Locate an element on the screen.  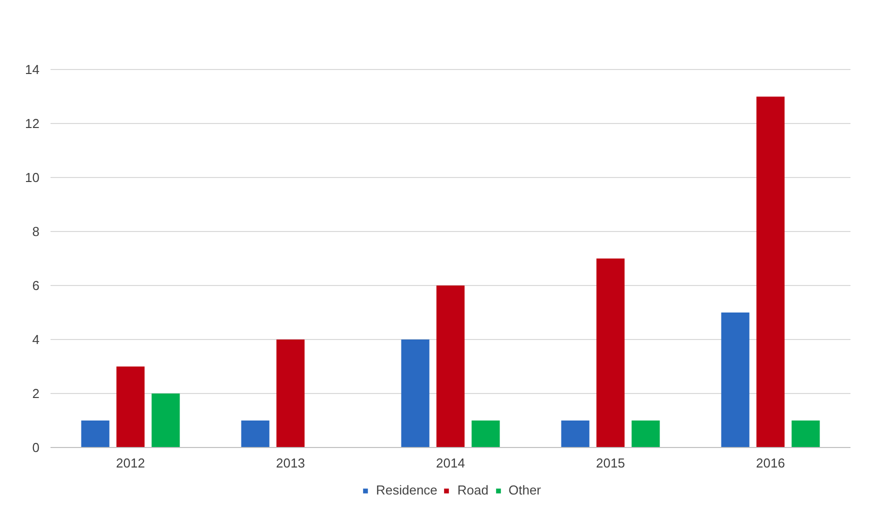
y-tick-label: 12 is located at coordinates (32, 124).